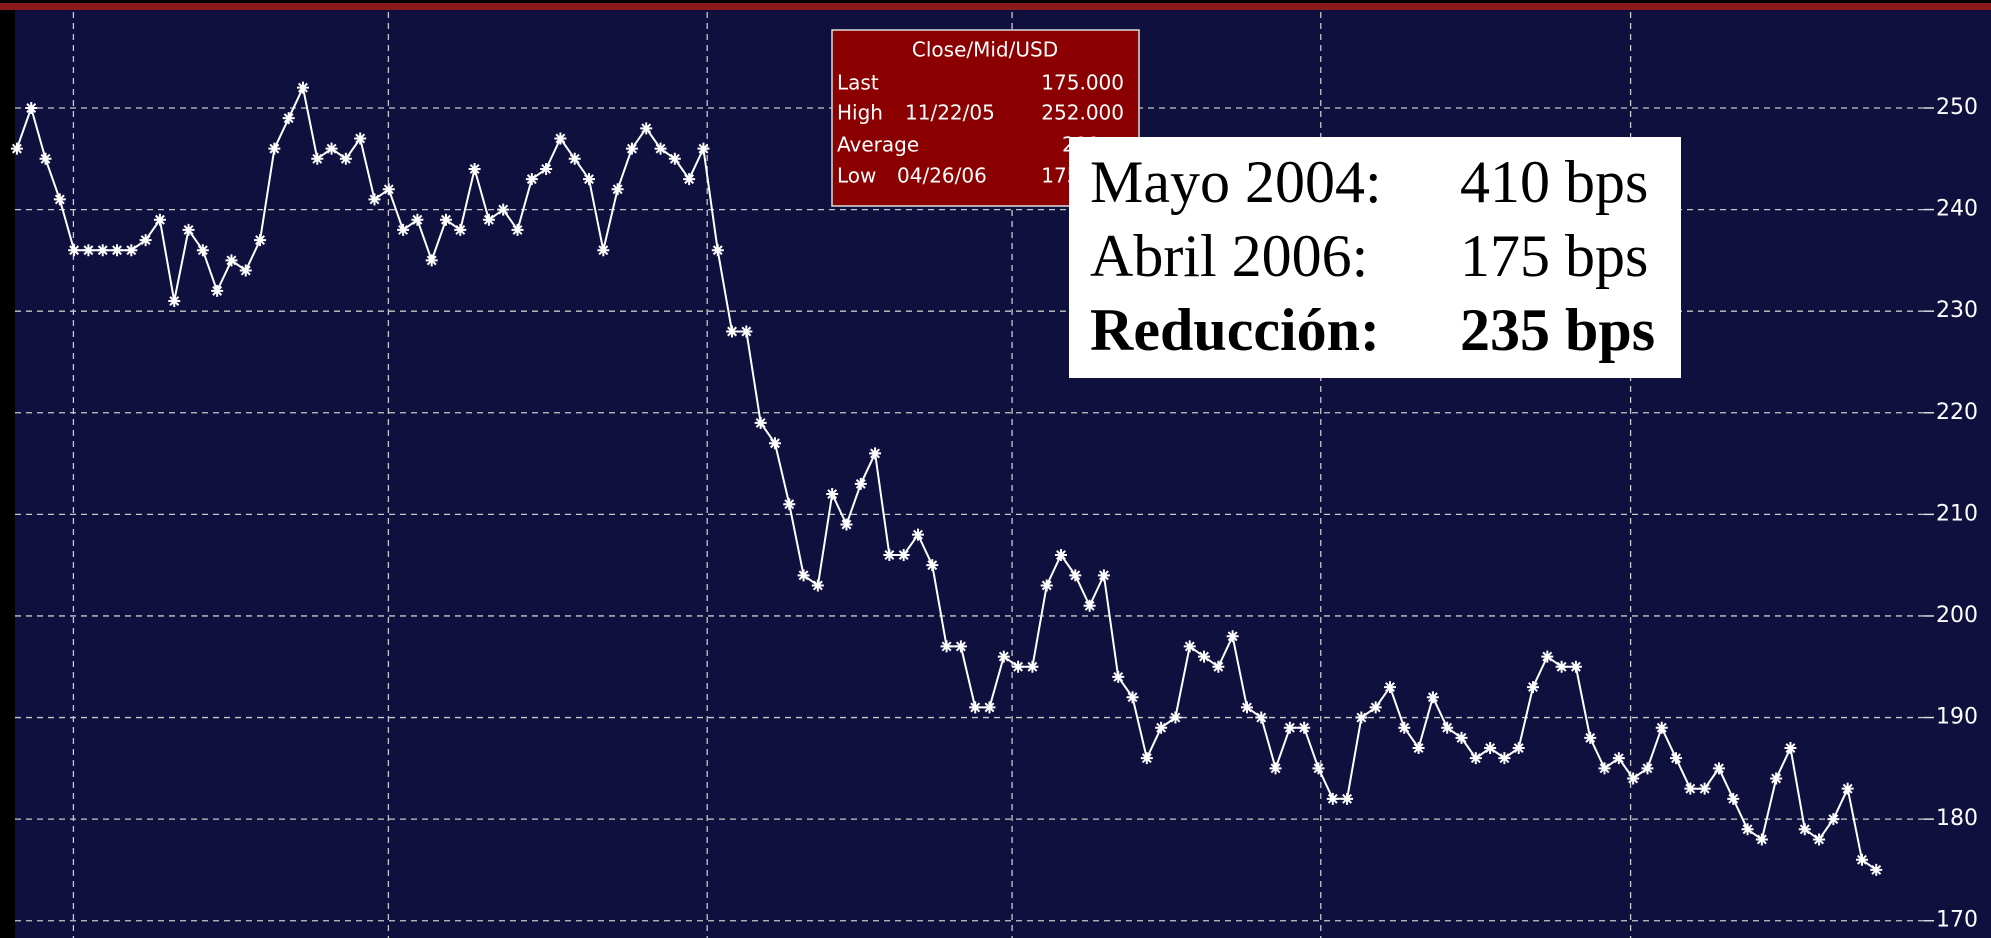 The height and width of the screenshot is (938, 1991). What do you see at coordinates (1957, 209) in the screenshot?
I see `y-tick-label: 240` at bounding box center [1957, 209].